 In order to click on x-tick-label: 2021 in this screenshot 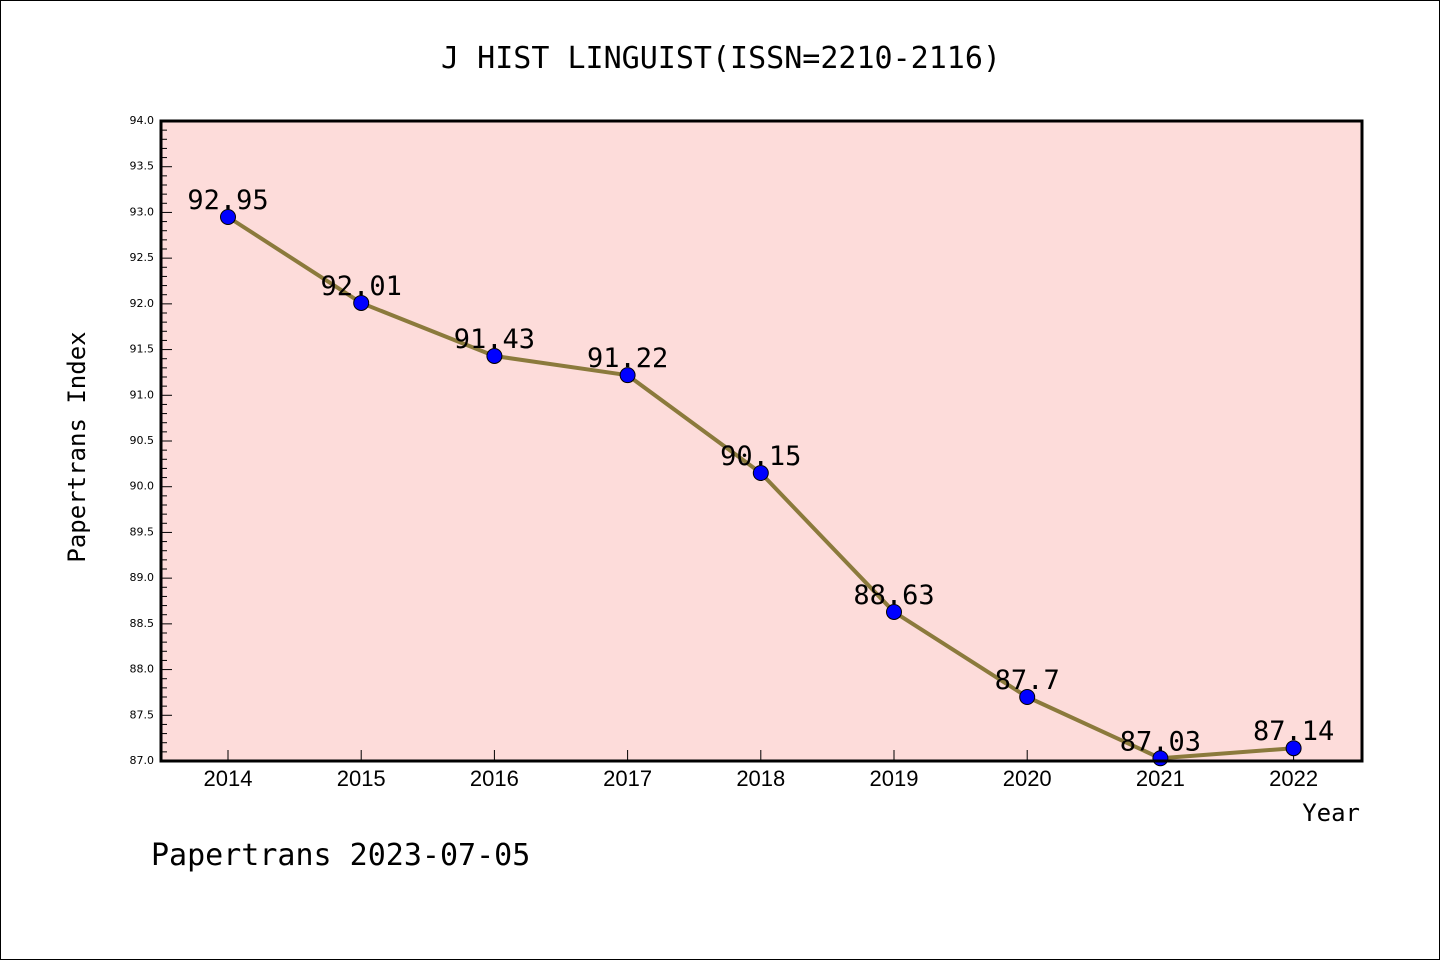, I will do `click(1160, 778)`.